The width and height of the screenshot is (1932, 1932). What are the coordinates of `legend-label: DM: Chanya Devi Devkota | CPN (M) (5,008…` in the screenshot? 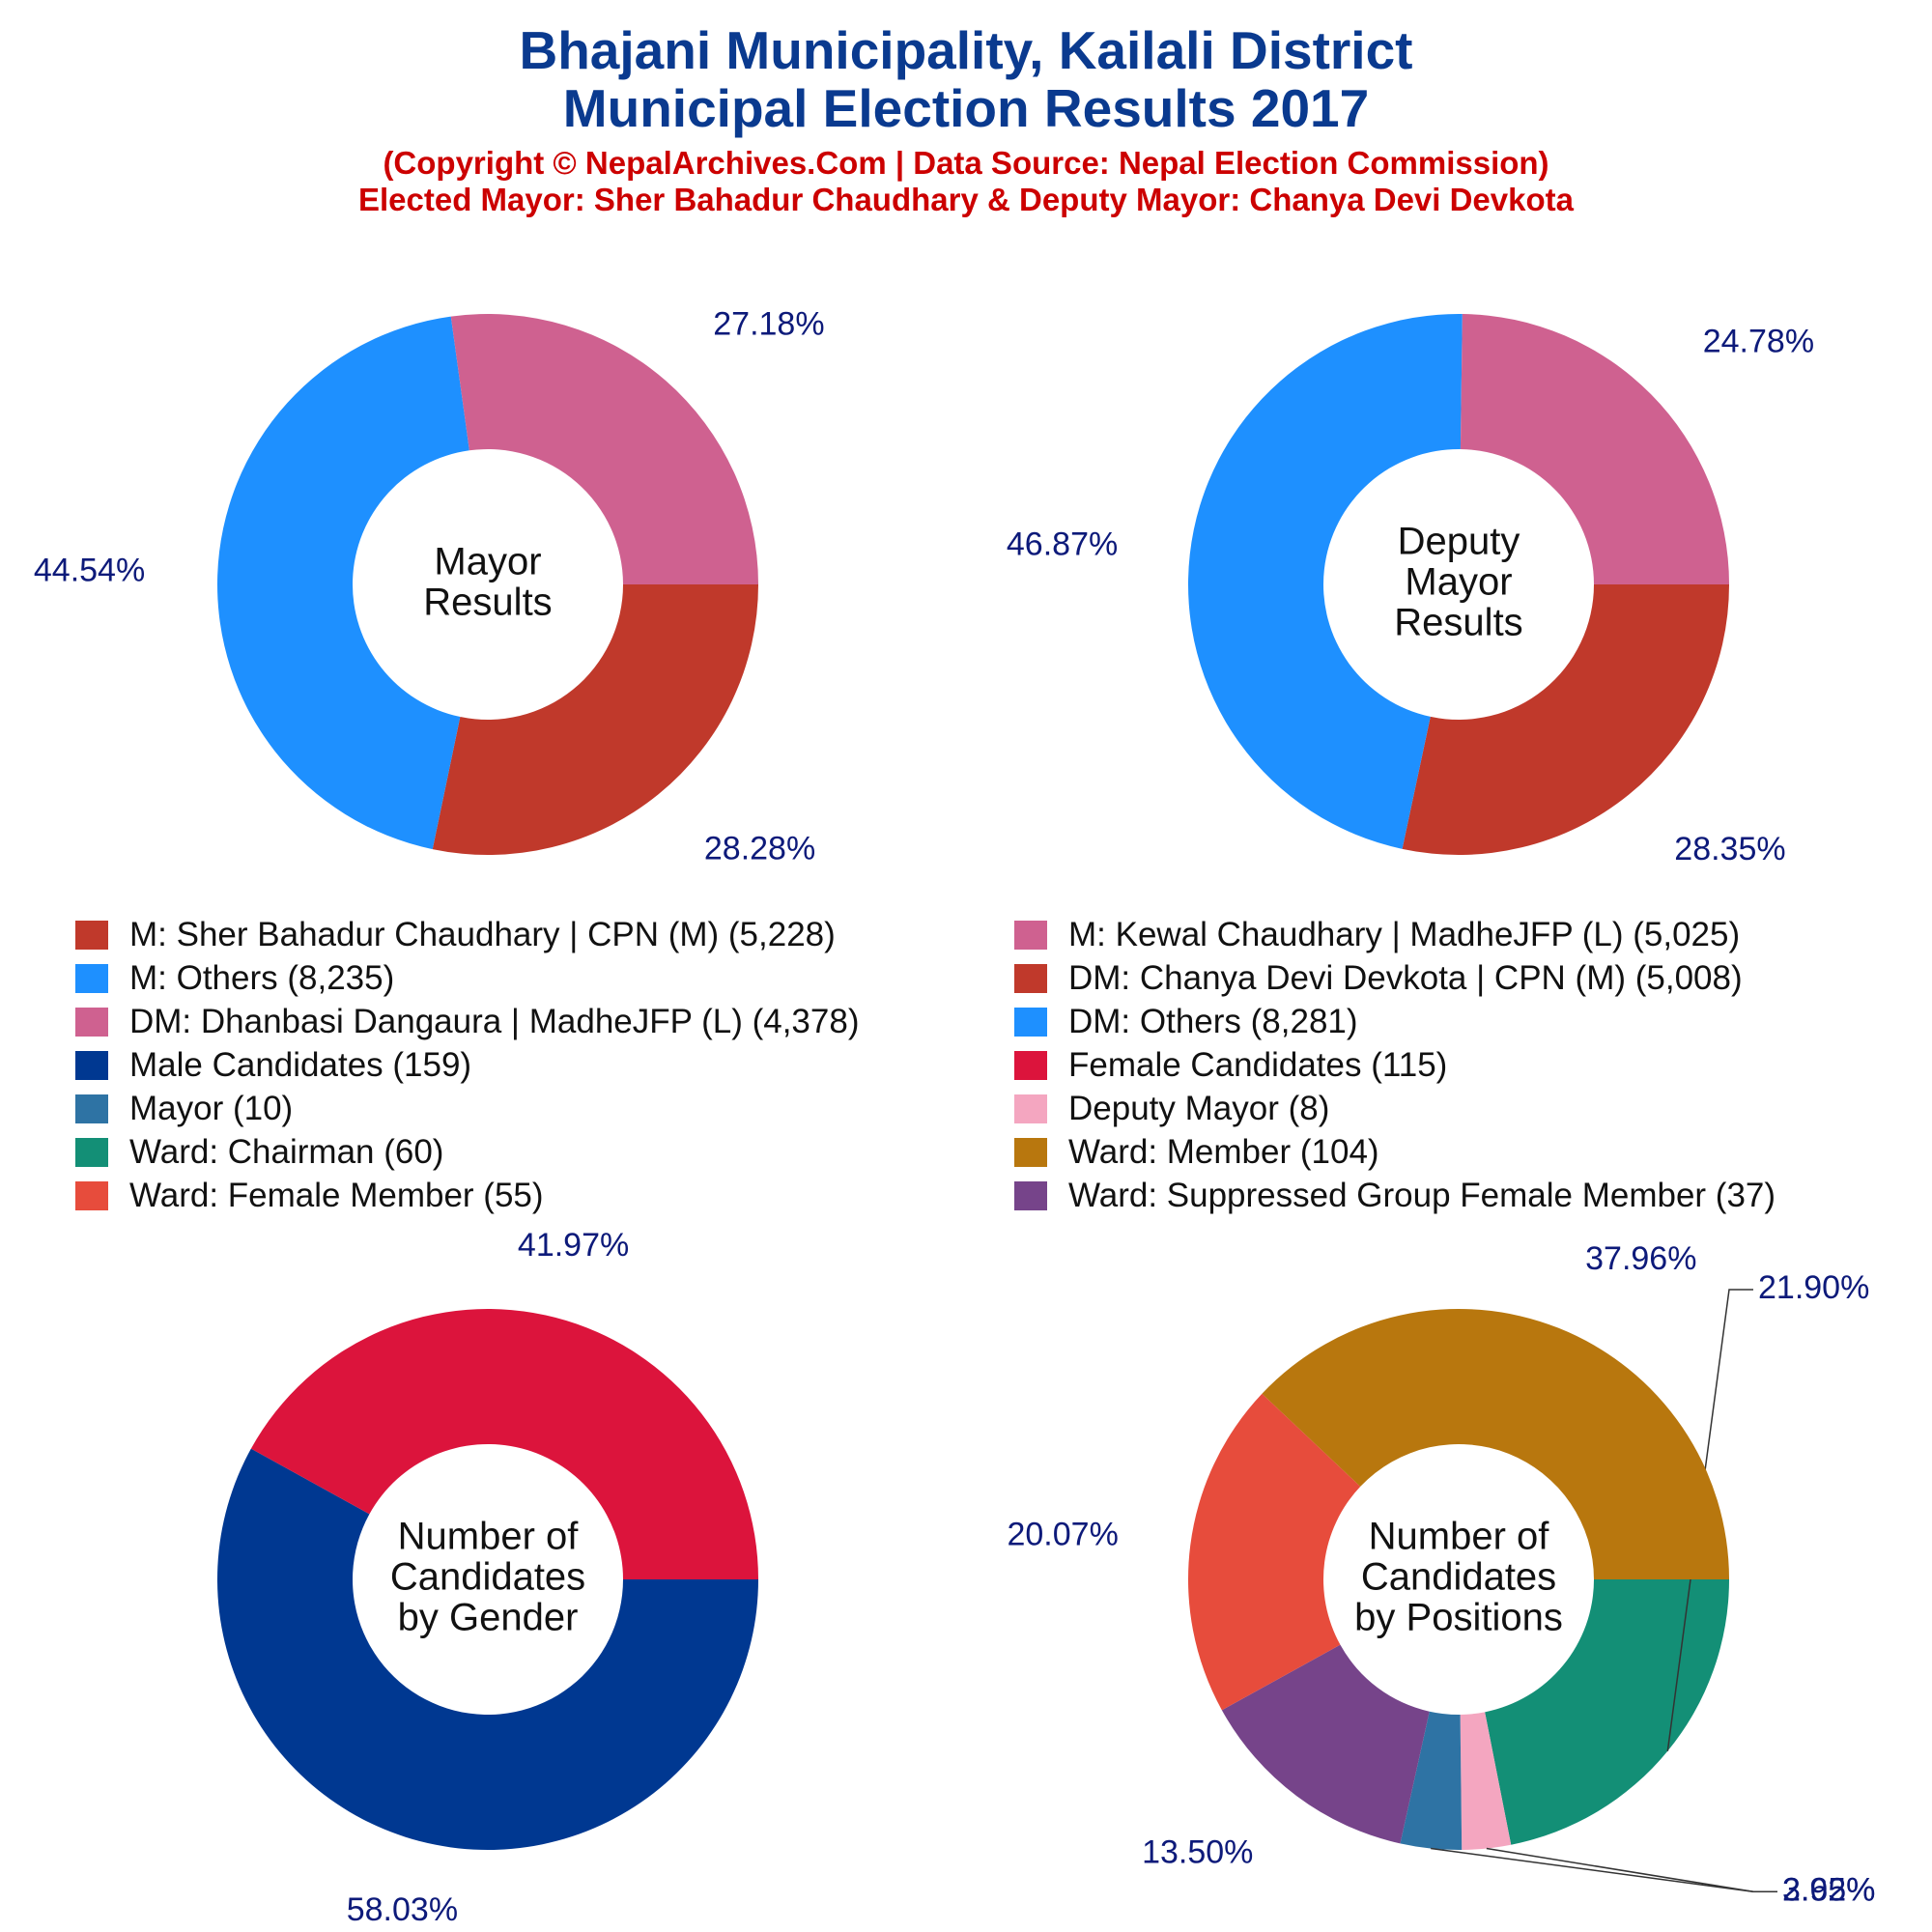 It's located at (1405, 978).